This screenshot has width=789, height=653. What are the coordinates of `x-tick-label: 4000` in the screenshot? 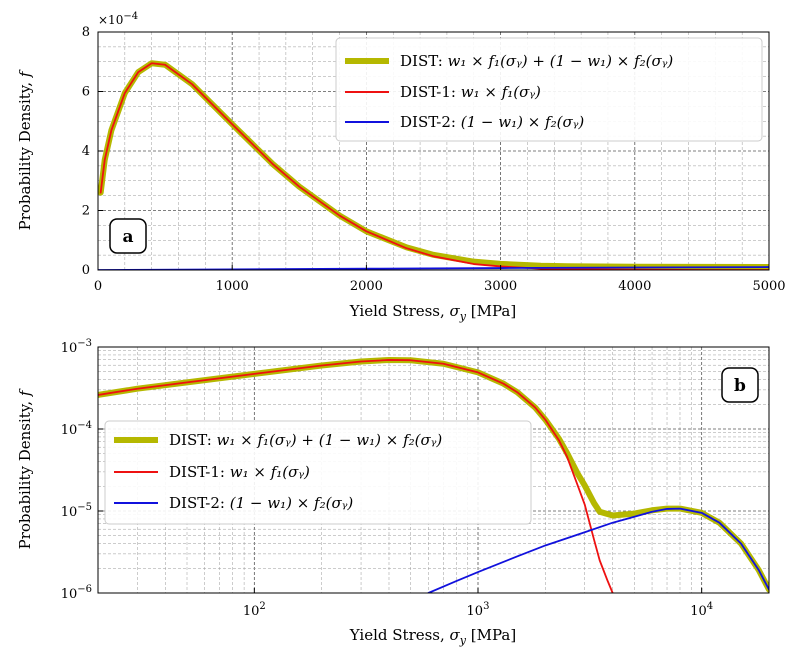 It's located at (634, 286).